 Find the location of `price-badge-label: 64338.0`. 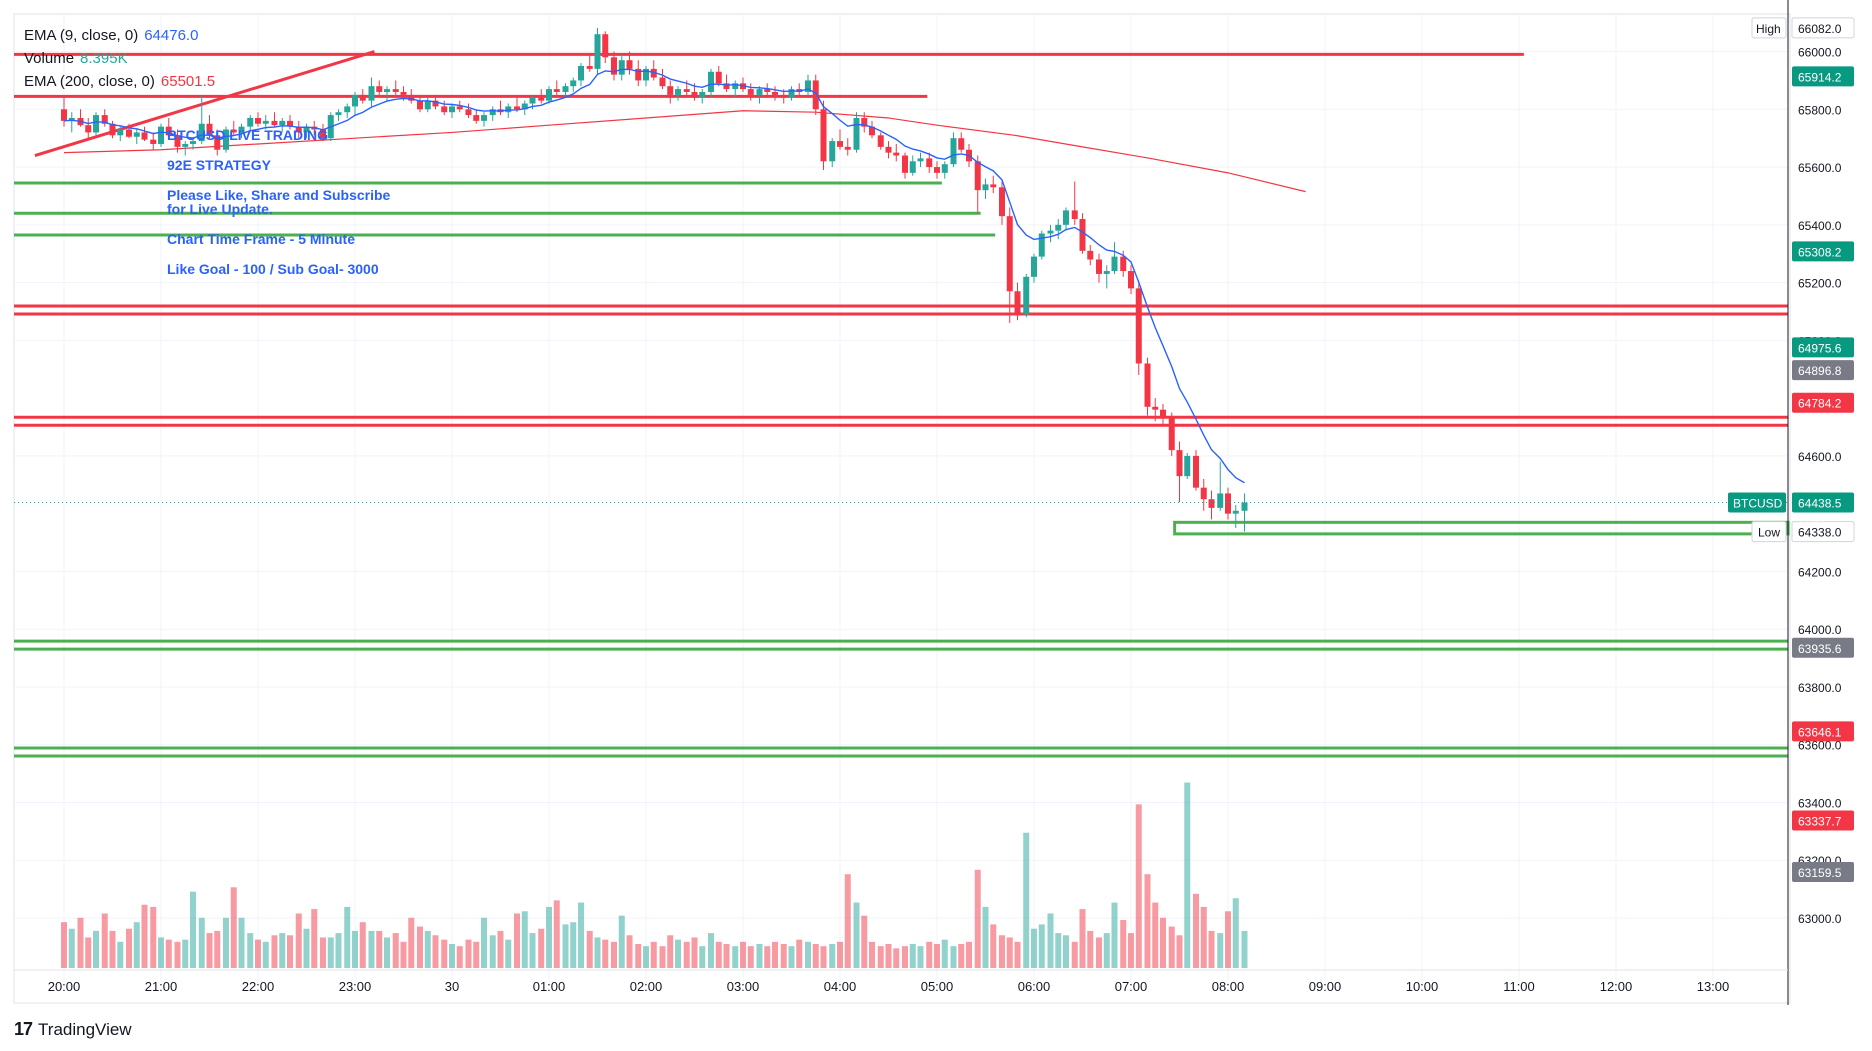

price-badge-label: 64338.0 is located at coordinates (1820, 533).